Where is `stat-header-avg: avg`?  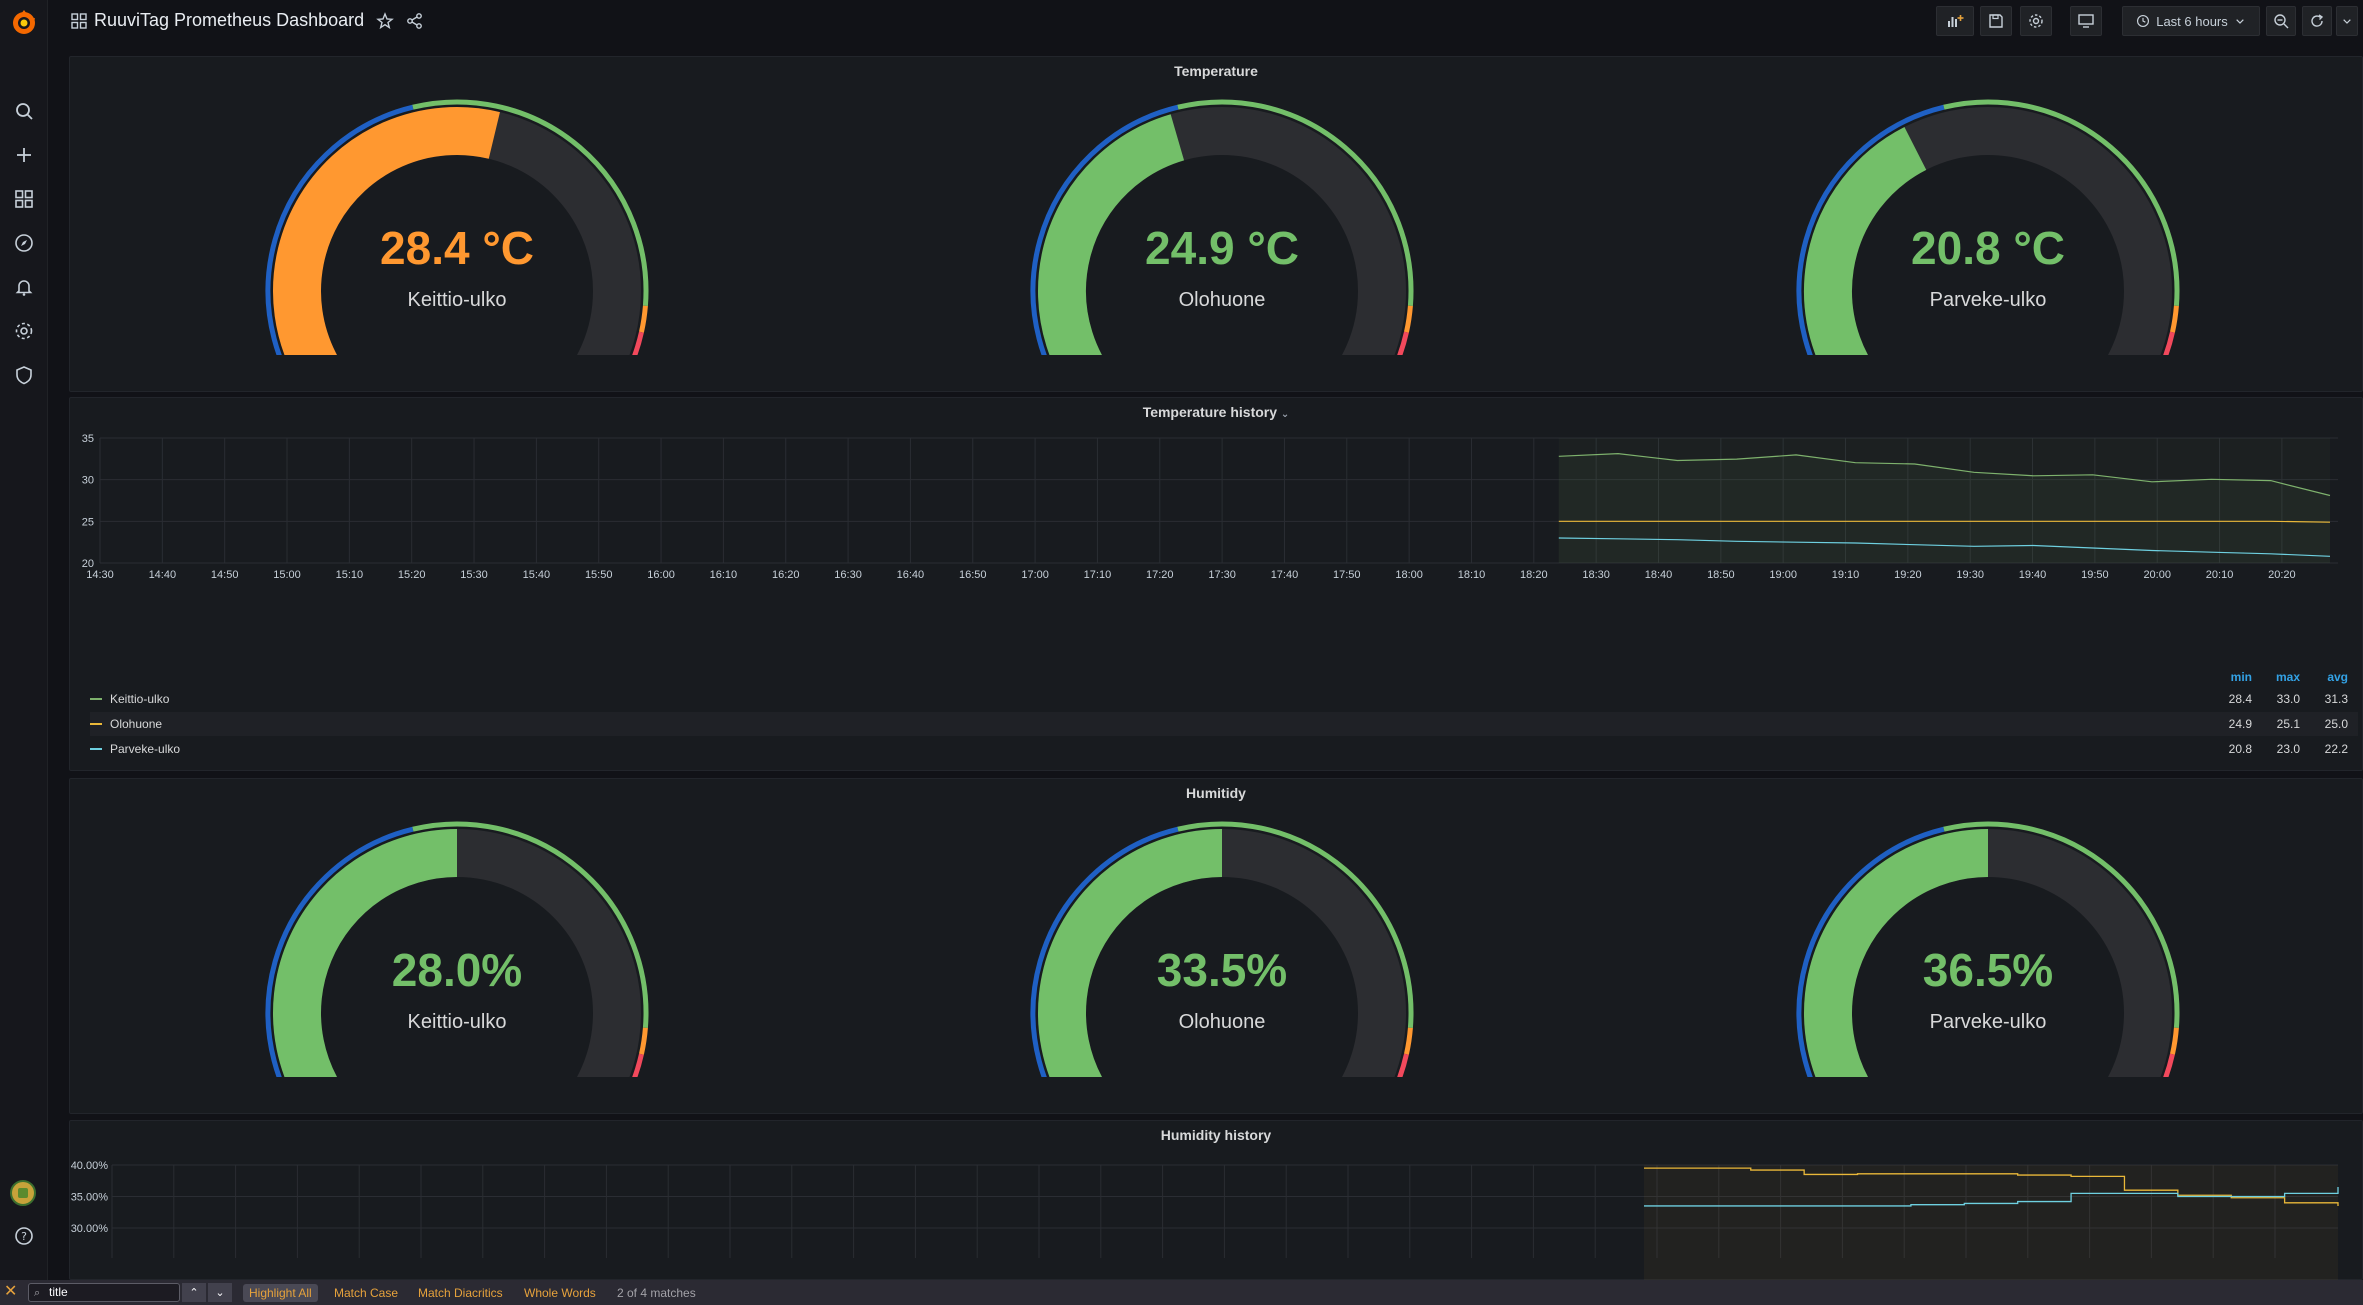 stat-header-avg: avg is located at coordinates (2337, 677).